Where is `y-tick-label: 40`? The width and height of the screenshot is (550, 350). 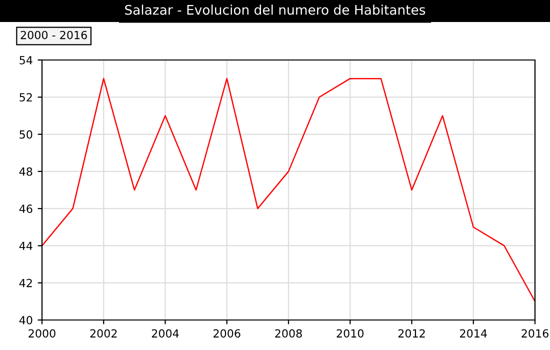 y-tick-label: 40 is located at coordinates (25, 320).